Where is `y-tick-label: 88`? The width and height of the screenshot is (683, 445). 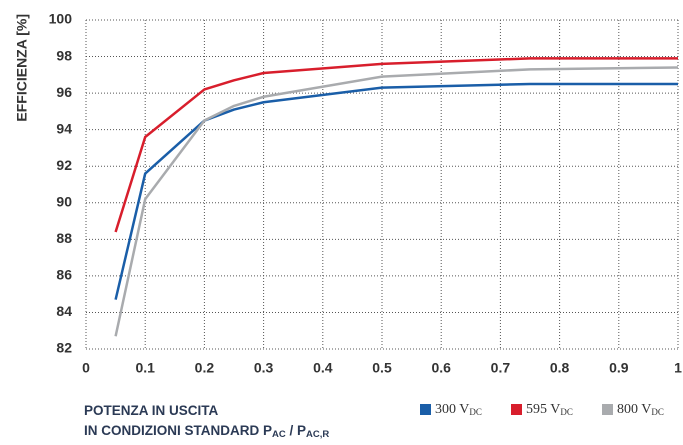
y-tick-label: 88 is located at coordinates (64, 238).